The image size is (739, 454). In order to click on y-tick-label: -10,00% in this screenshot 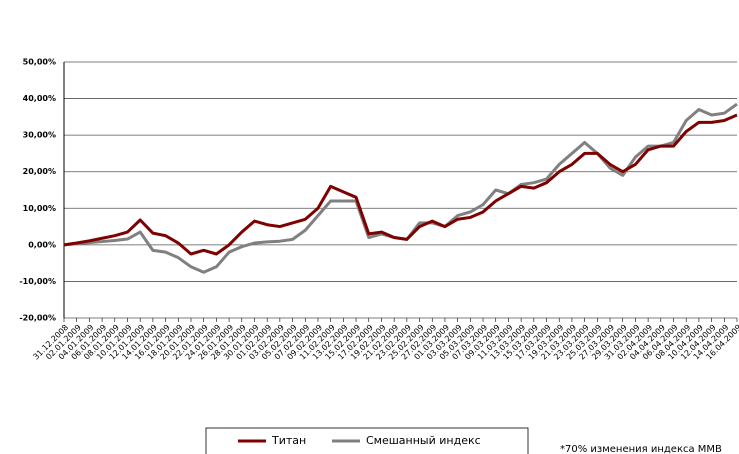, I will do `click(37, 281)`.